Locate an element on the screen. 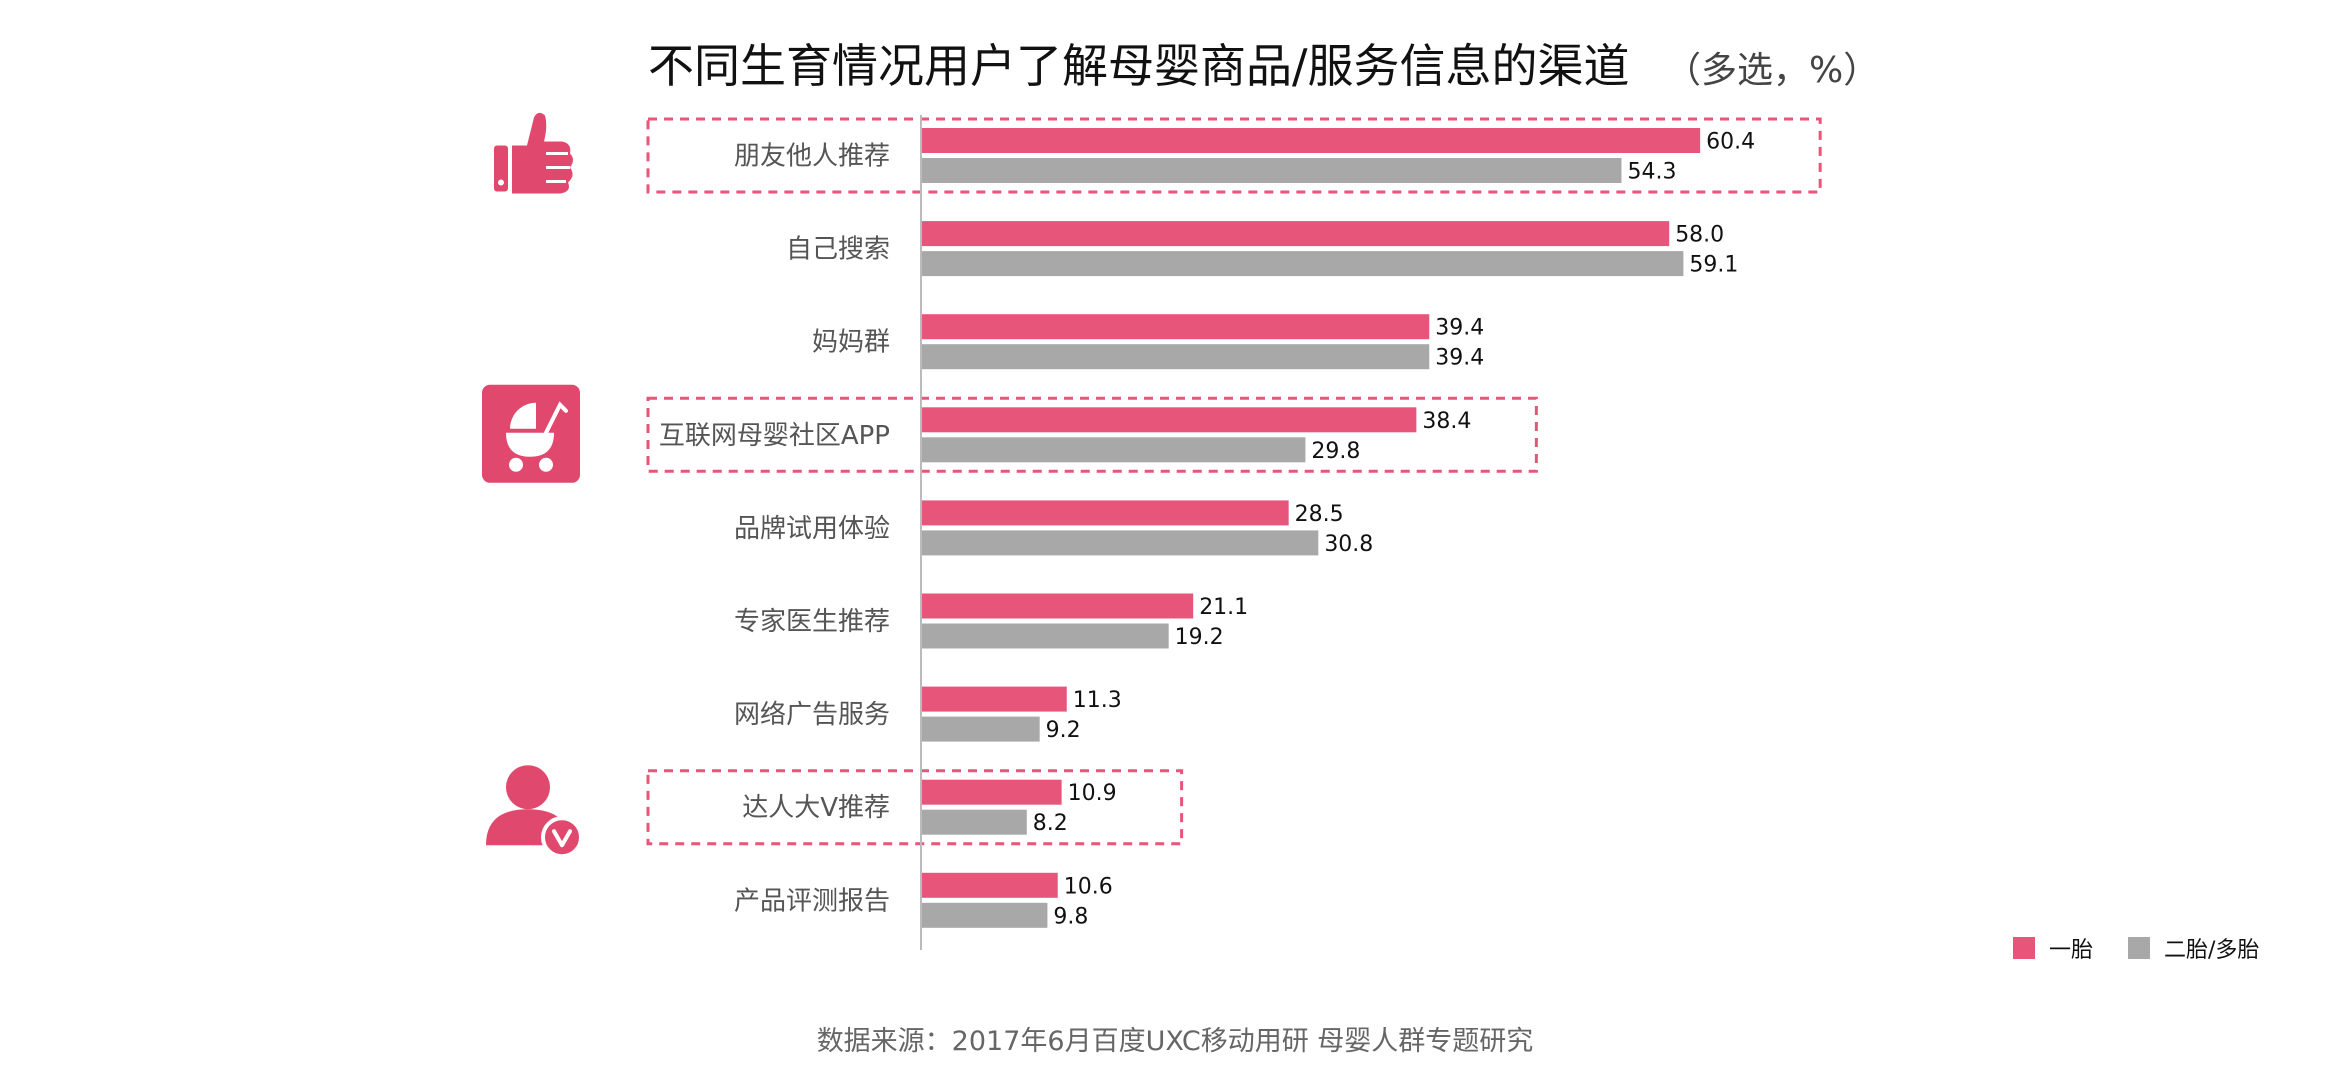 This screenshot has height=1070, width=2350. value-label: 19.2 is located at coordinates (1199, 637).